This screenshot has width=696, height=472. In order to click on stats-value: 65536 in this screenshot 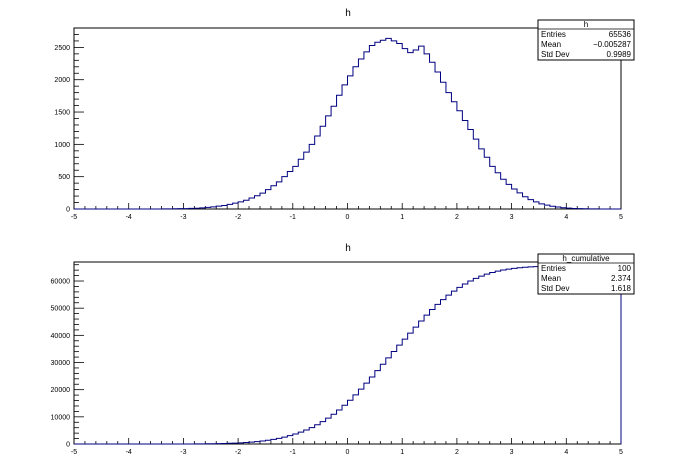, I will do `click(620, 34)`.